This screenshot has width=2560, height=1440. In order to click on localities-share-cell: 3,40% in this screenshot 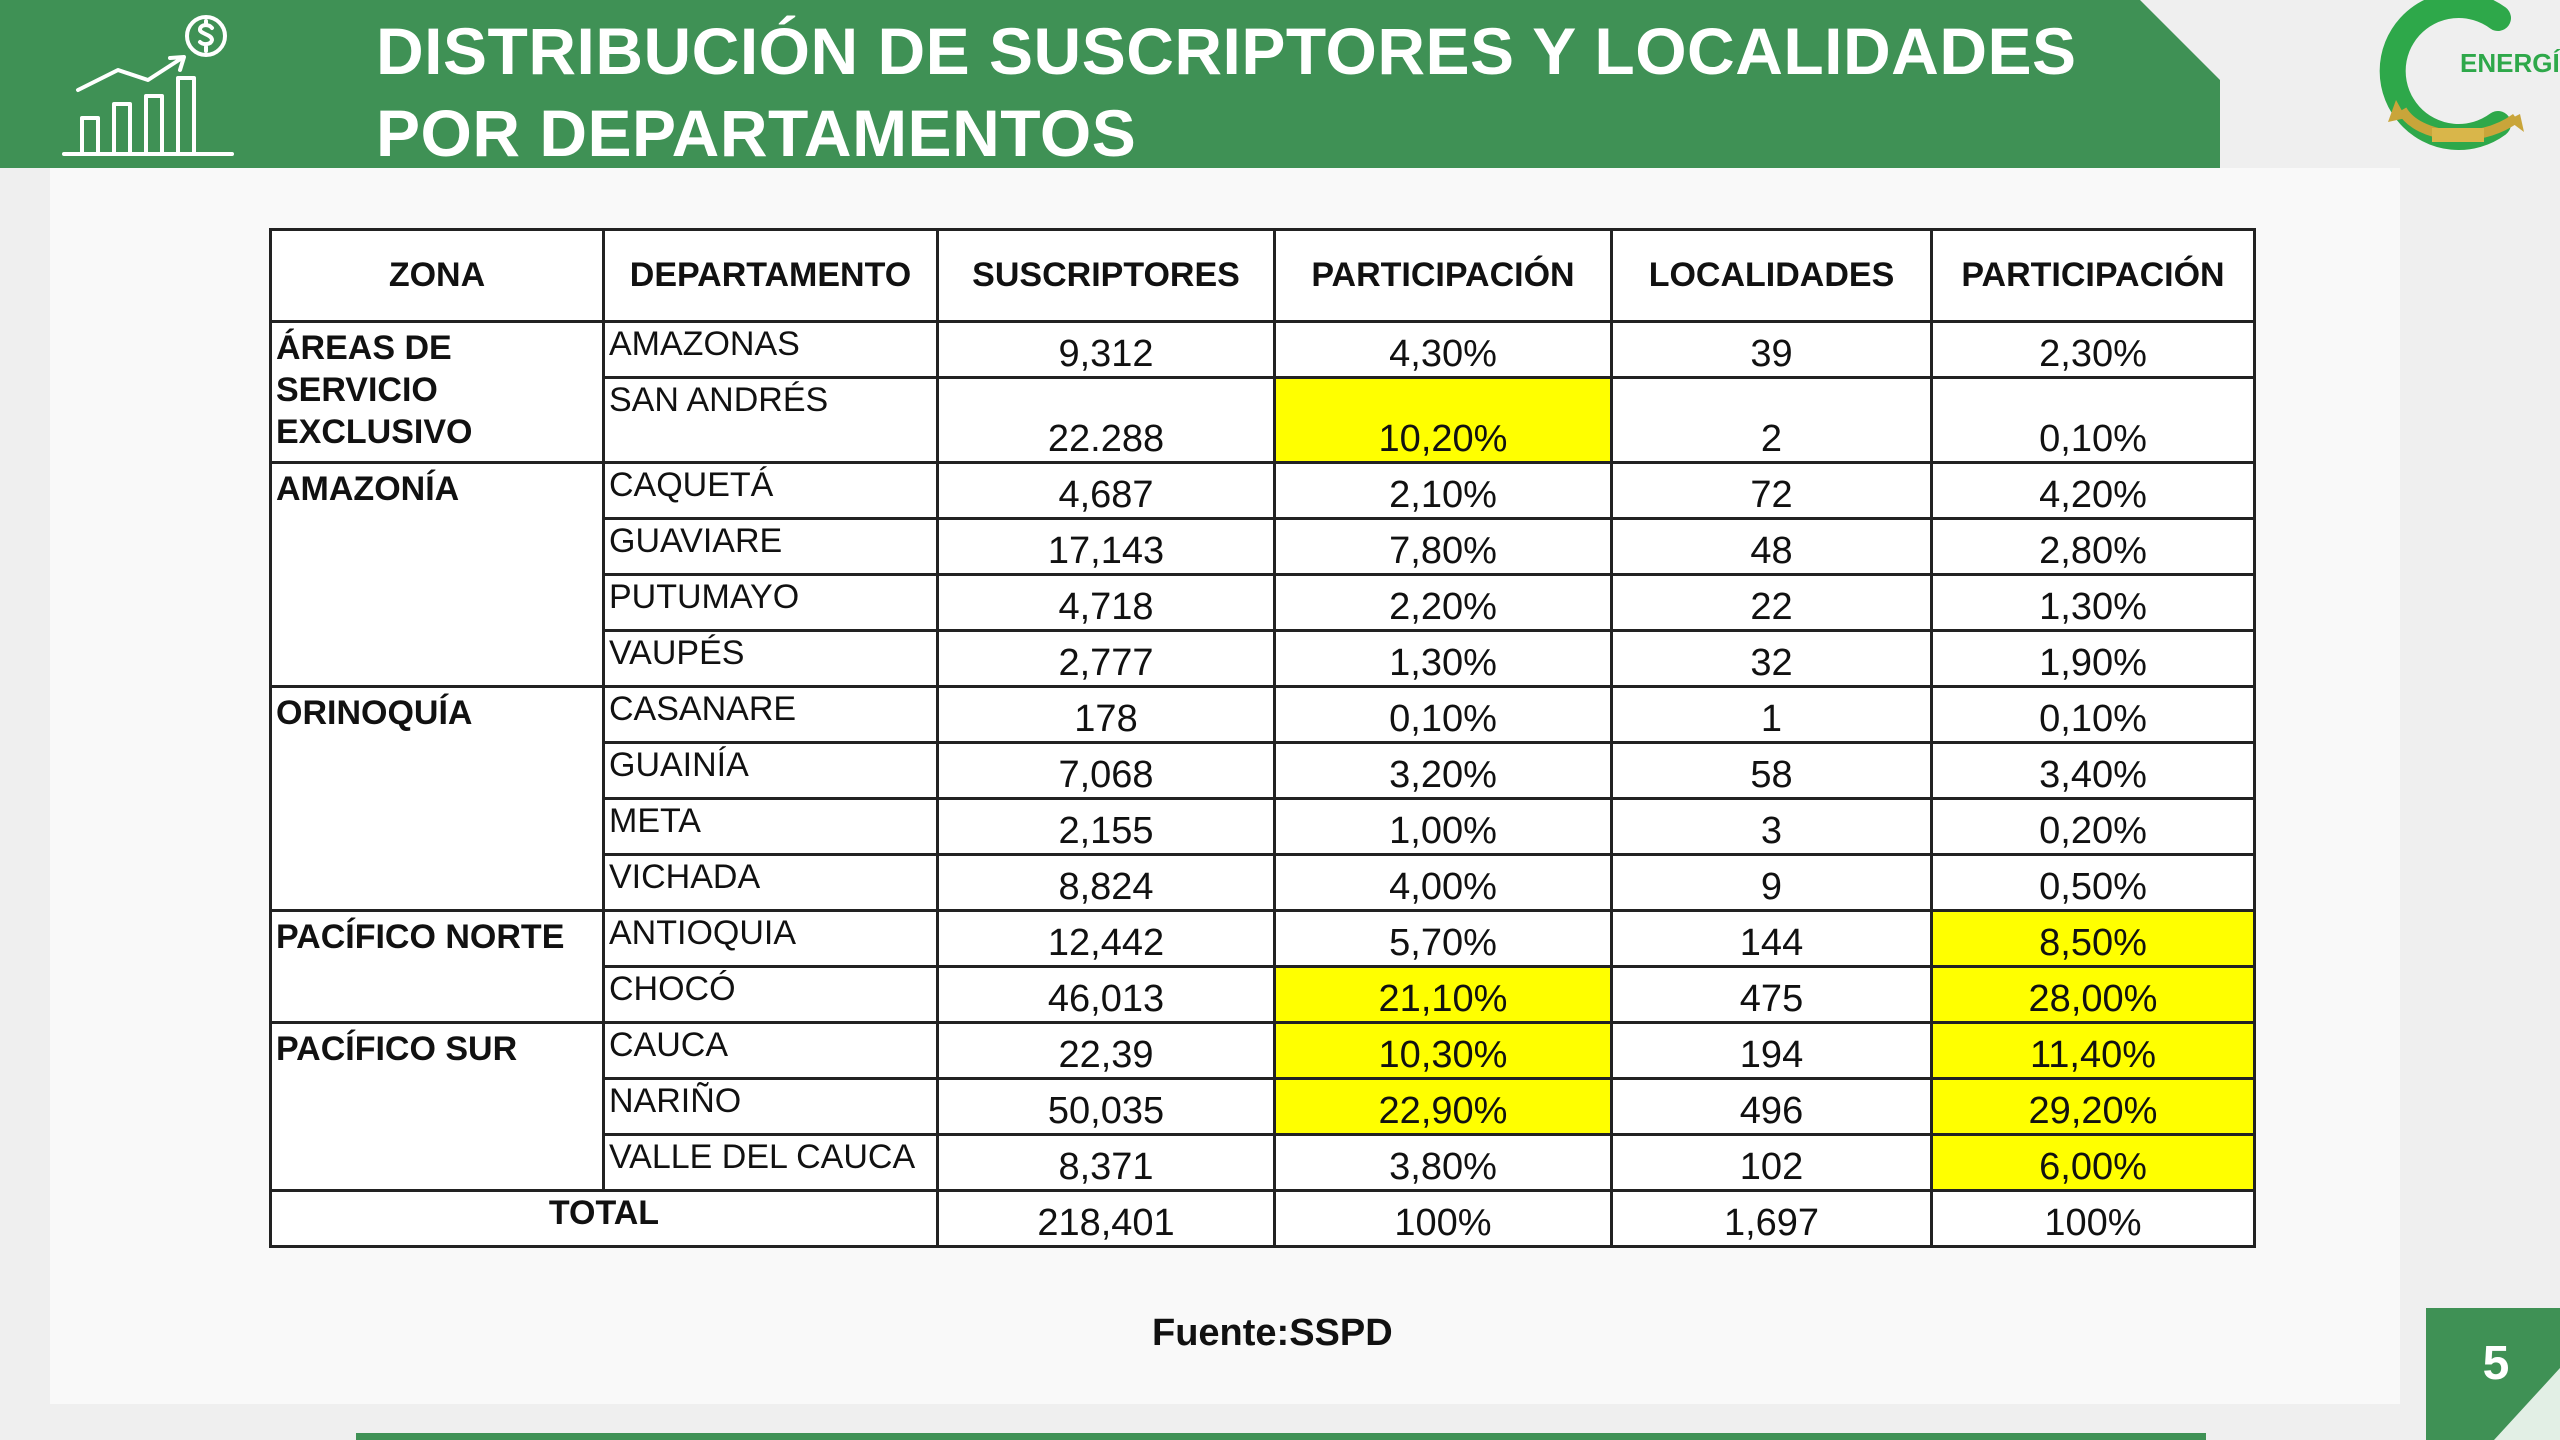, I will do `click(2093, 770)`.